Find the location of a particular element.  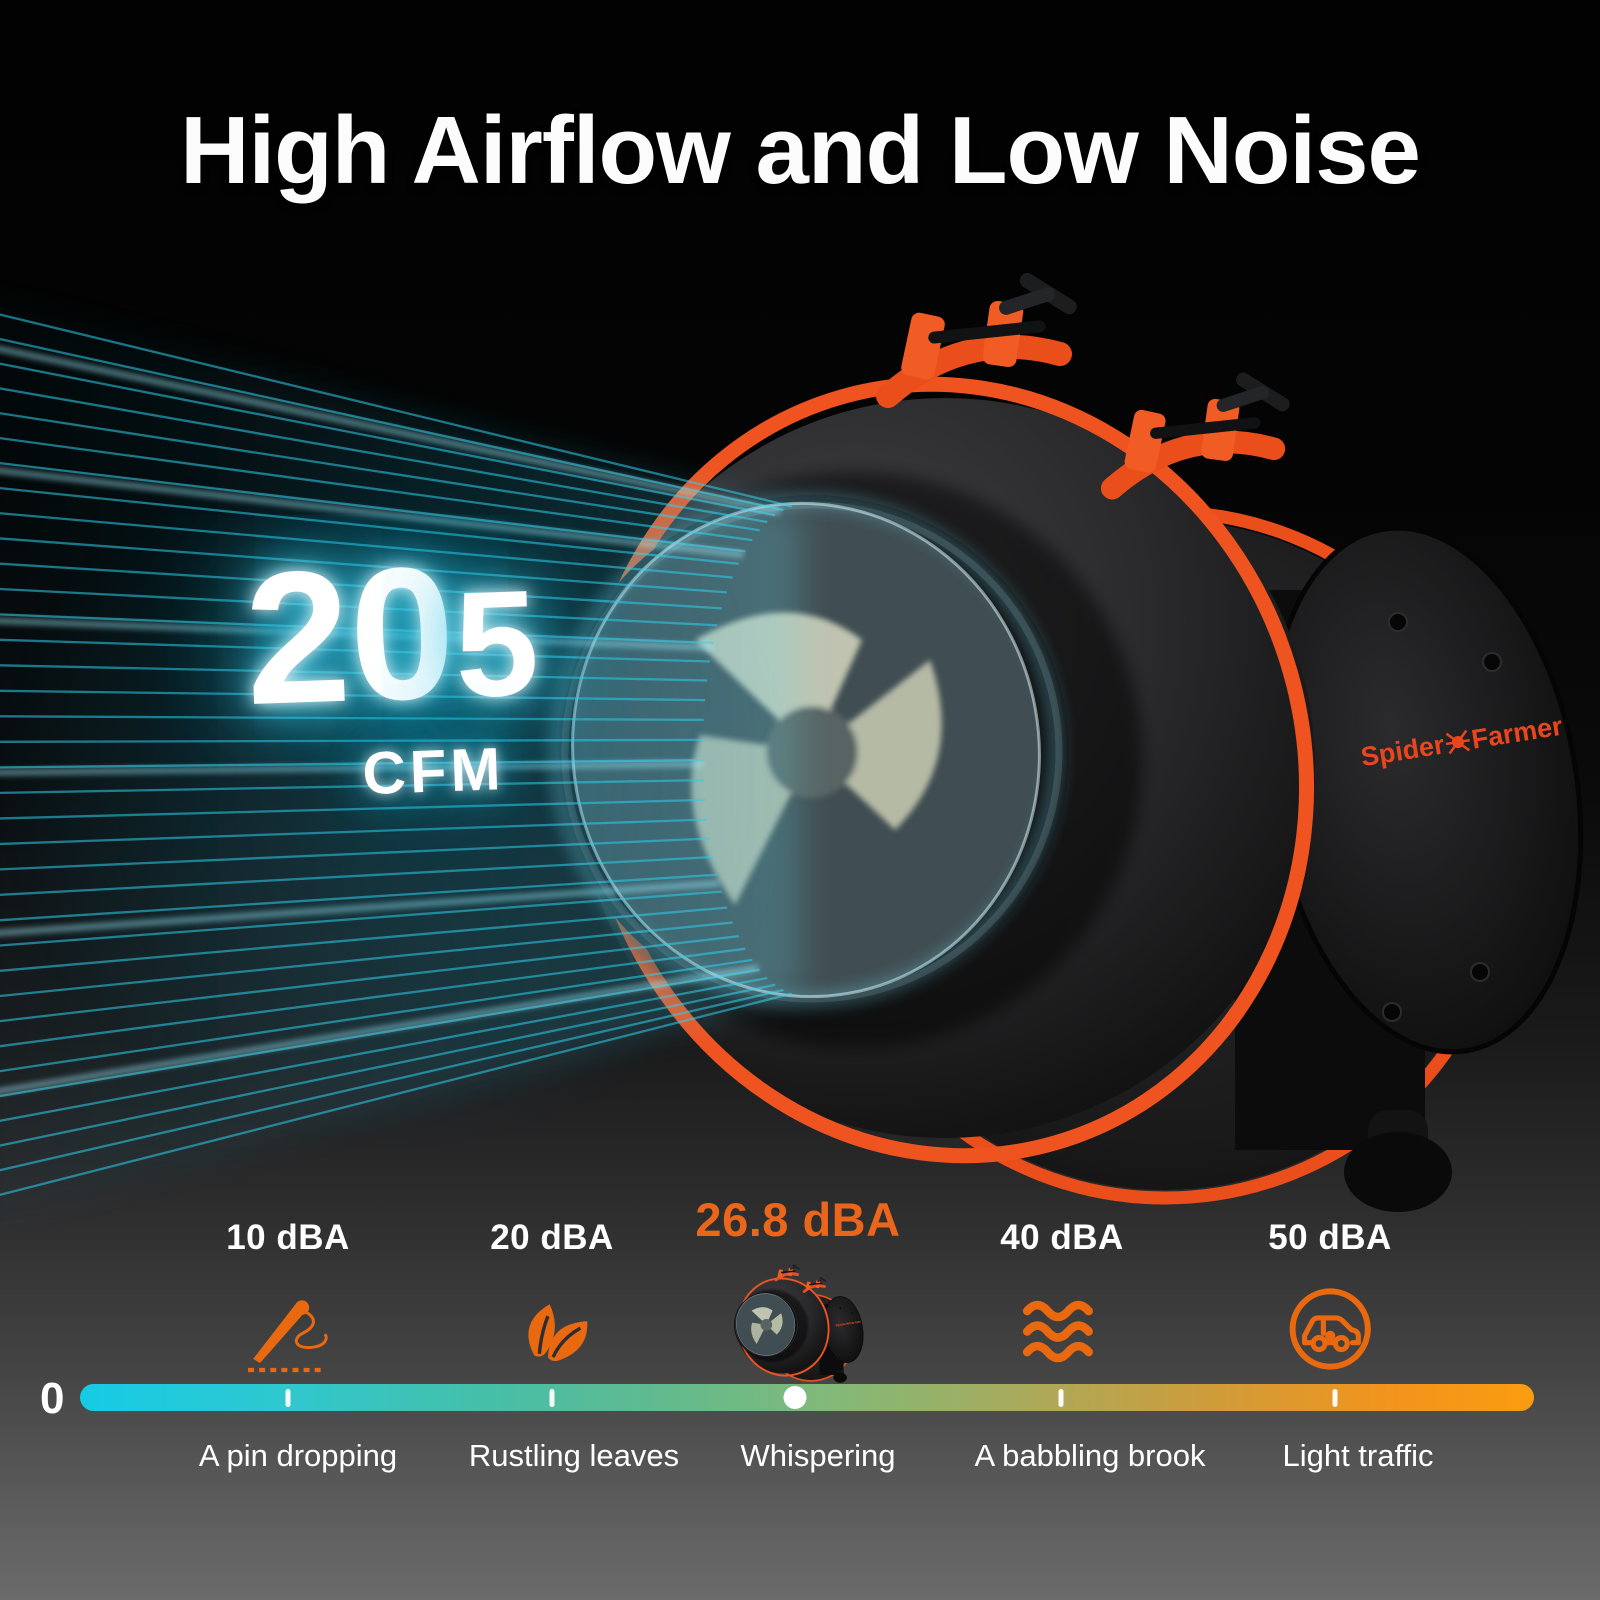

noise-level-value: 10 dBA is located at coordinates (288, 1237).